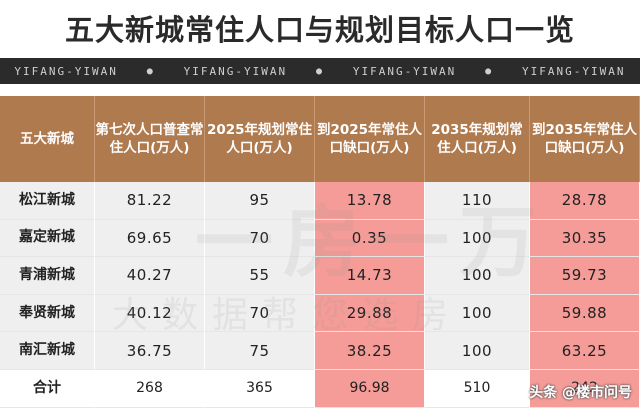 This screenshot has height=410, width=640. I want to click on gap-2035-value: 30.35, so click(585, 238).